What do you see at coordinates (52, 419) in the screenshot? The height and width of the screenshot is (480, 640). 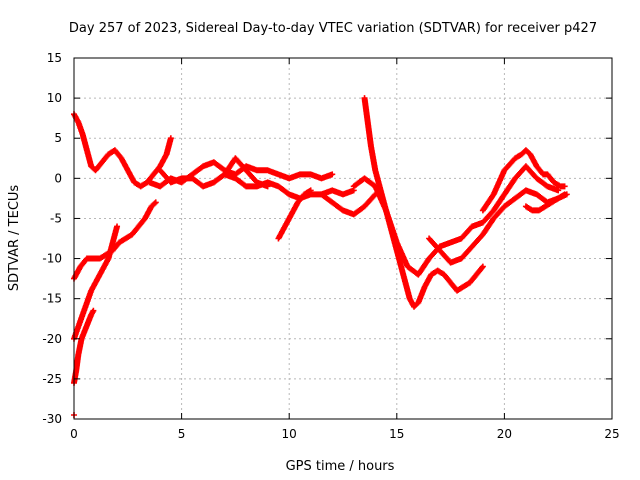 I see `y-tick-label: -30` at bounding box center [52, 419].